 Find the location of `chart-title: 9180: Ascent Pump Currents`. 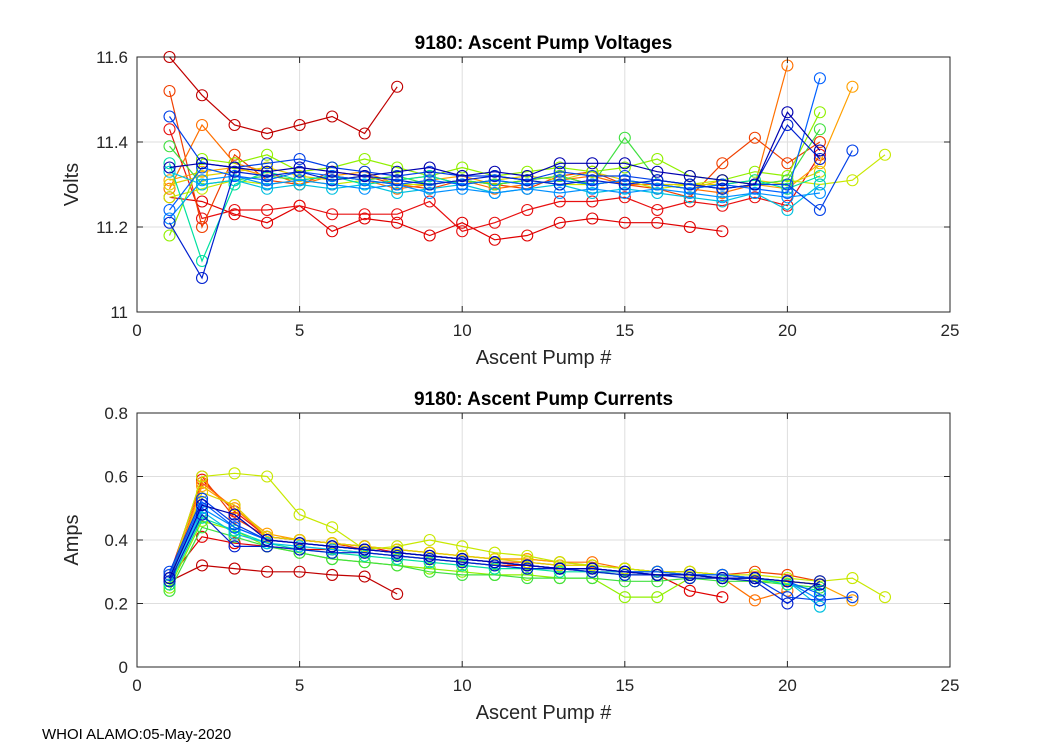

chart-title: 9180: Ascent Pump Currents is located at coordinates (543, 399).